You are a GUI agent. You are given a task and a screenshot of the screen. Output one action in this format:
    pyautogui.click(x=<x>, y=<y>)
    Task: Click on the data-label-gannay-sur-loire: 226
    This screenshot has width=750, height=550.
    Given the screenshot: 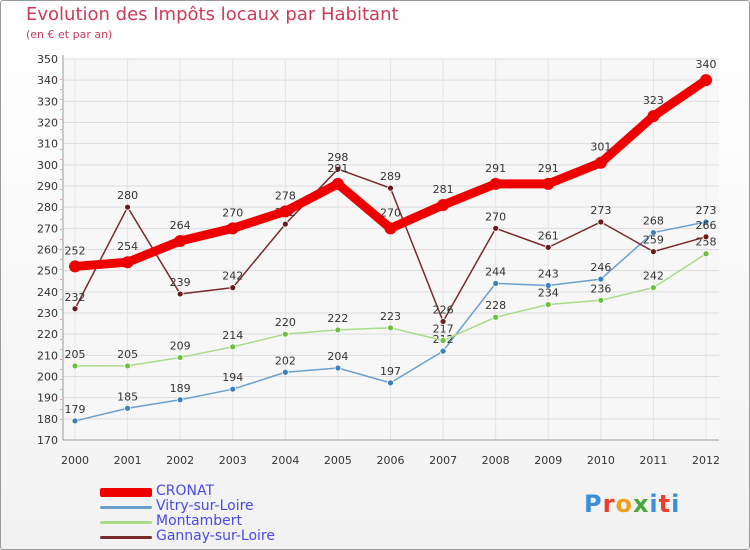 What is the action you would take?
    pyautogui.click(x=443, y=309)
    